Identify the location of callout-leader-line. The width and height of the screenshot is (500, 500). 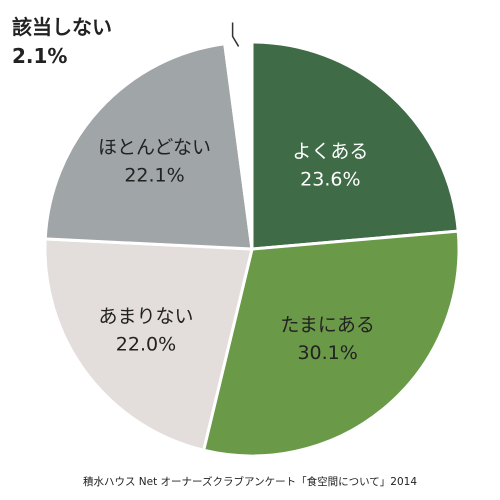
(235, 34).